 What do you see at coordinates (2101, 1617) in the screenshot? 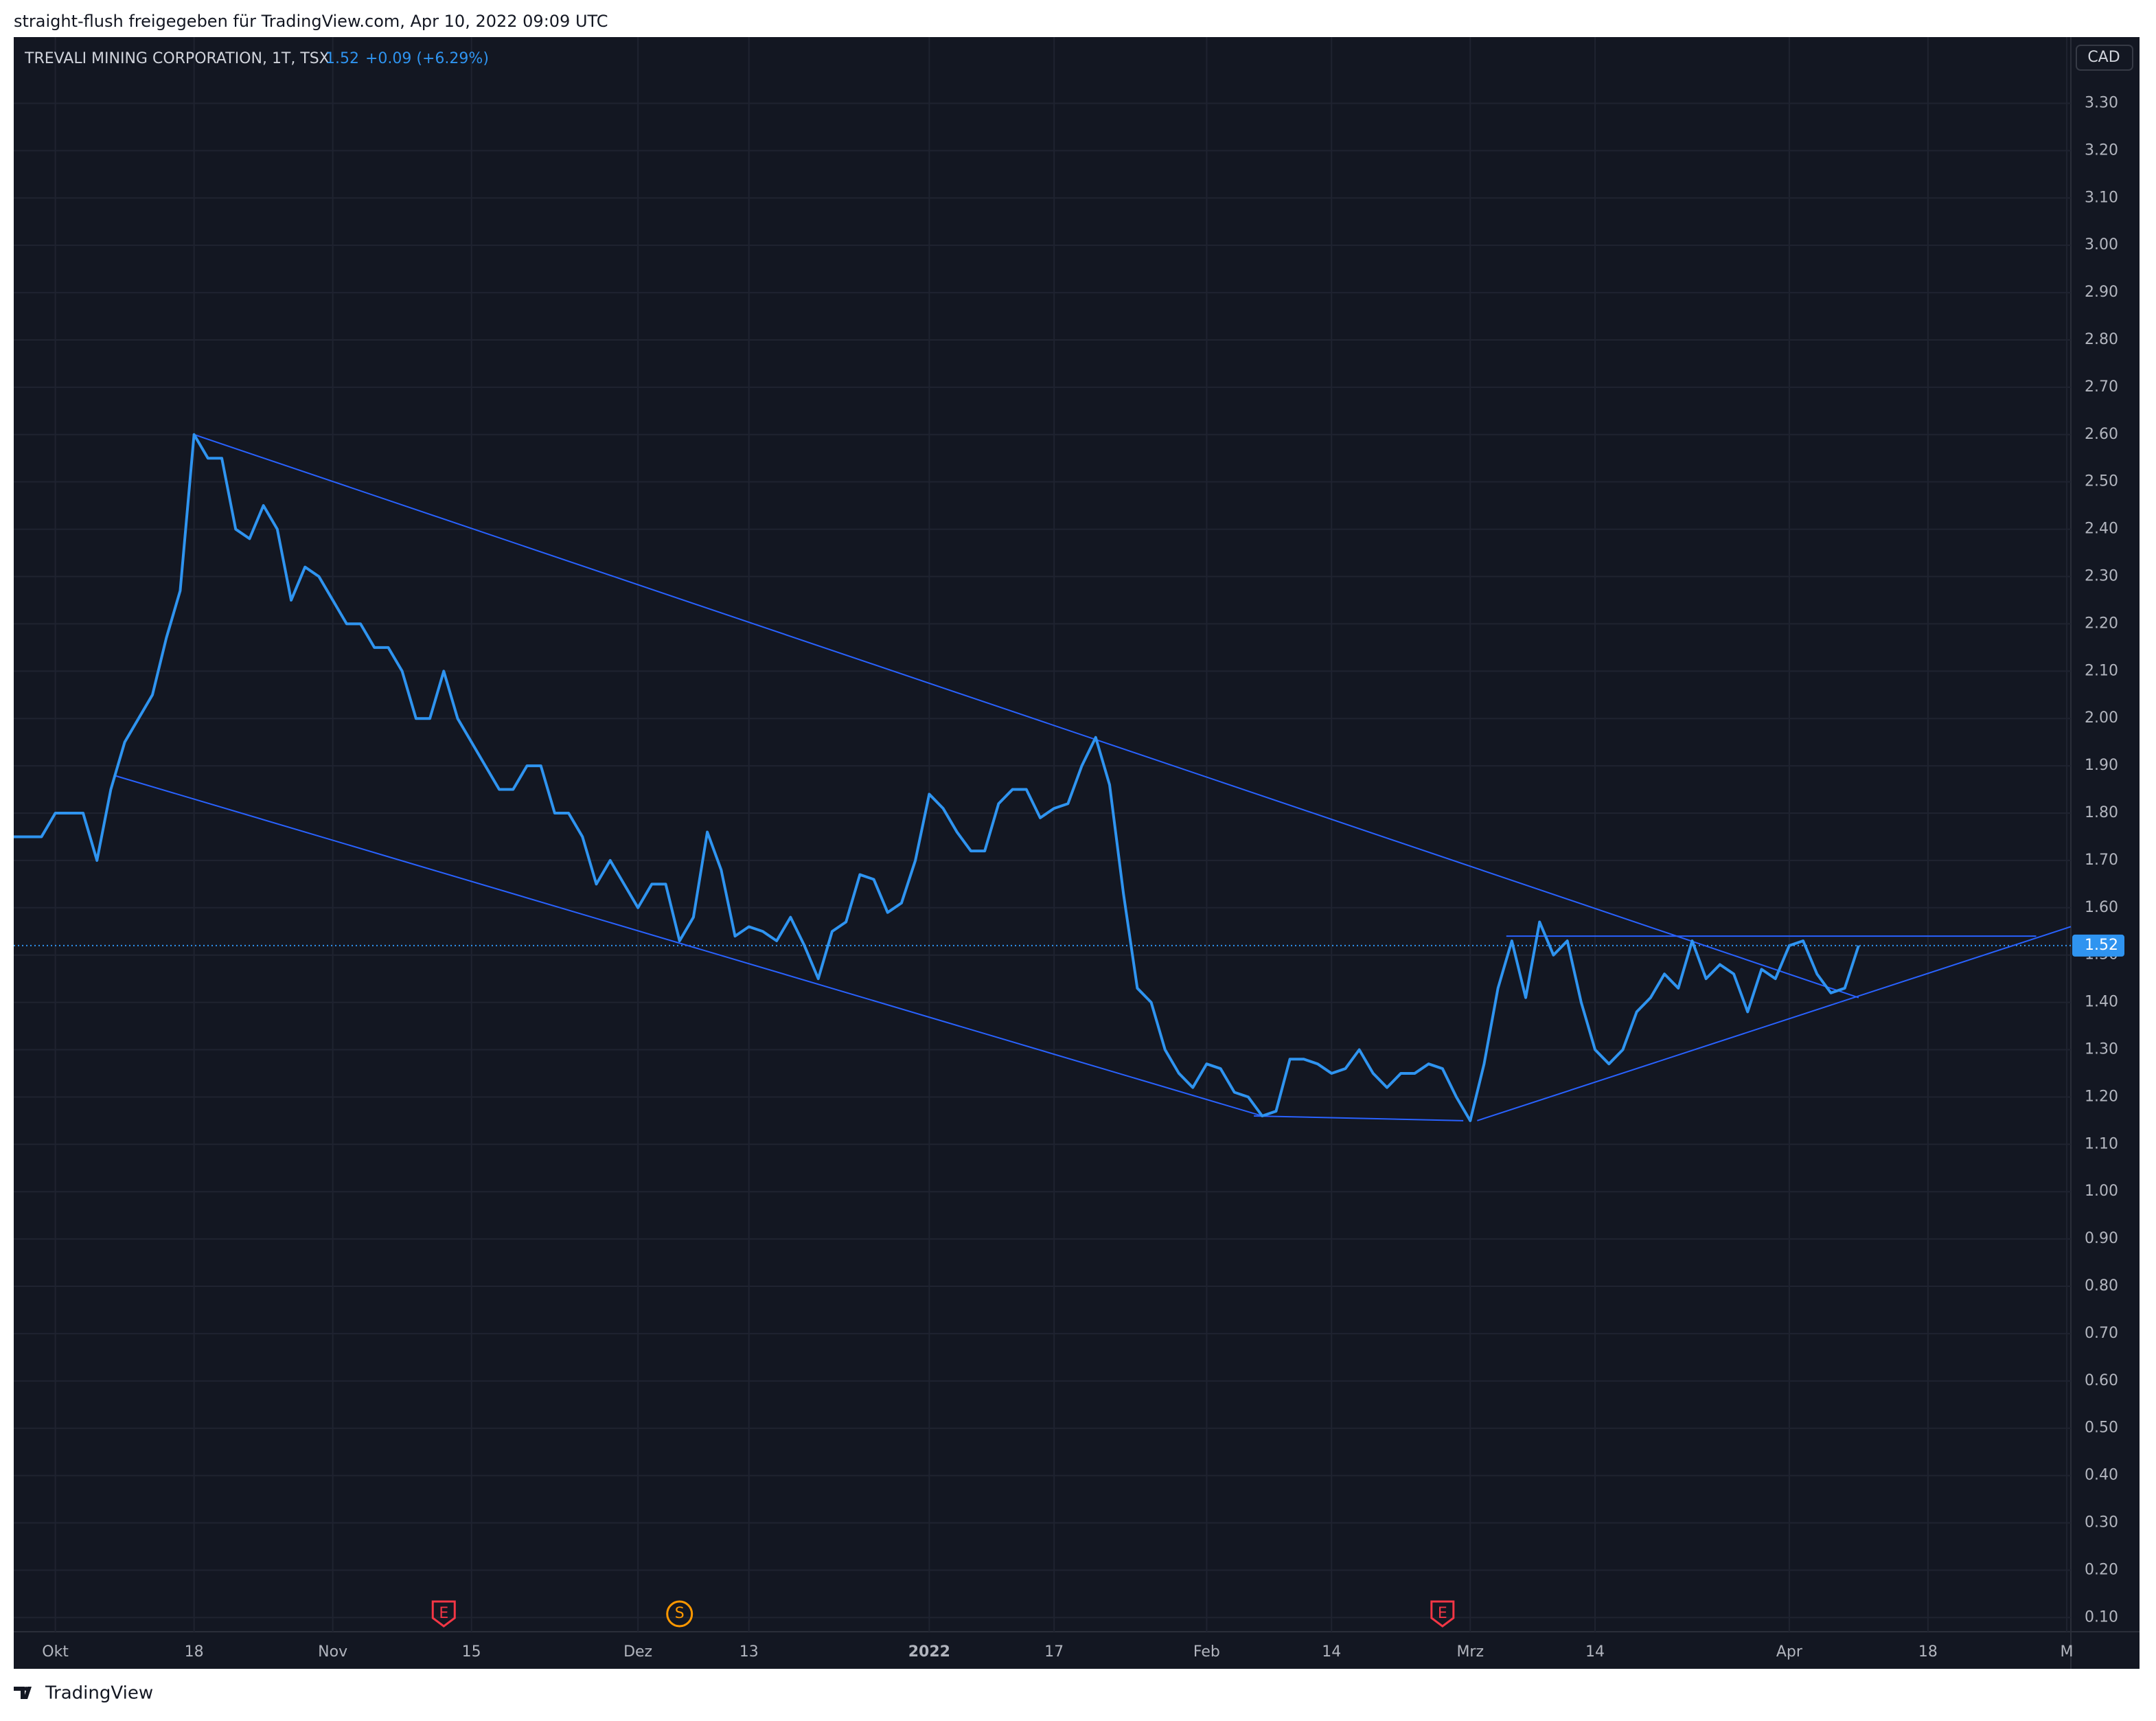
I see `y-tick-label: 0.10` at bounding box center [2101, 1617].